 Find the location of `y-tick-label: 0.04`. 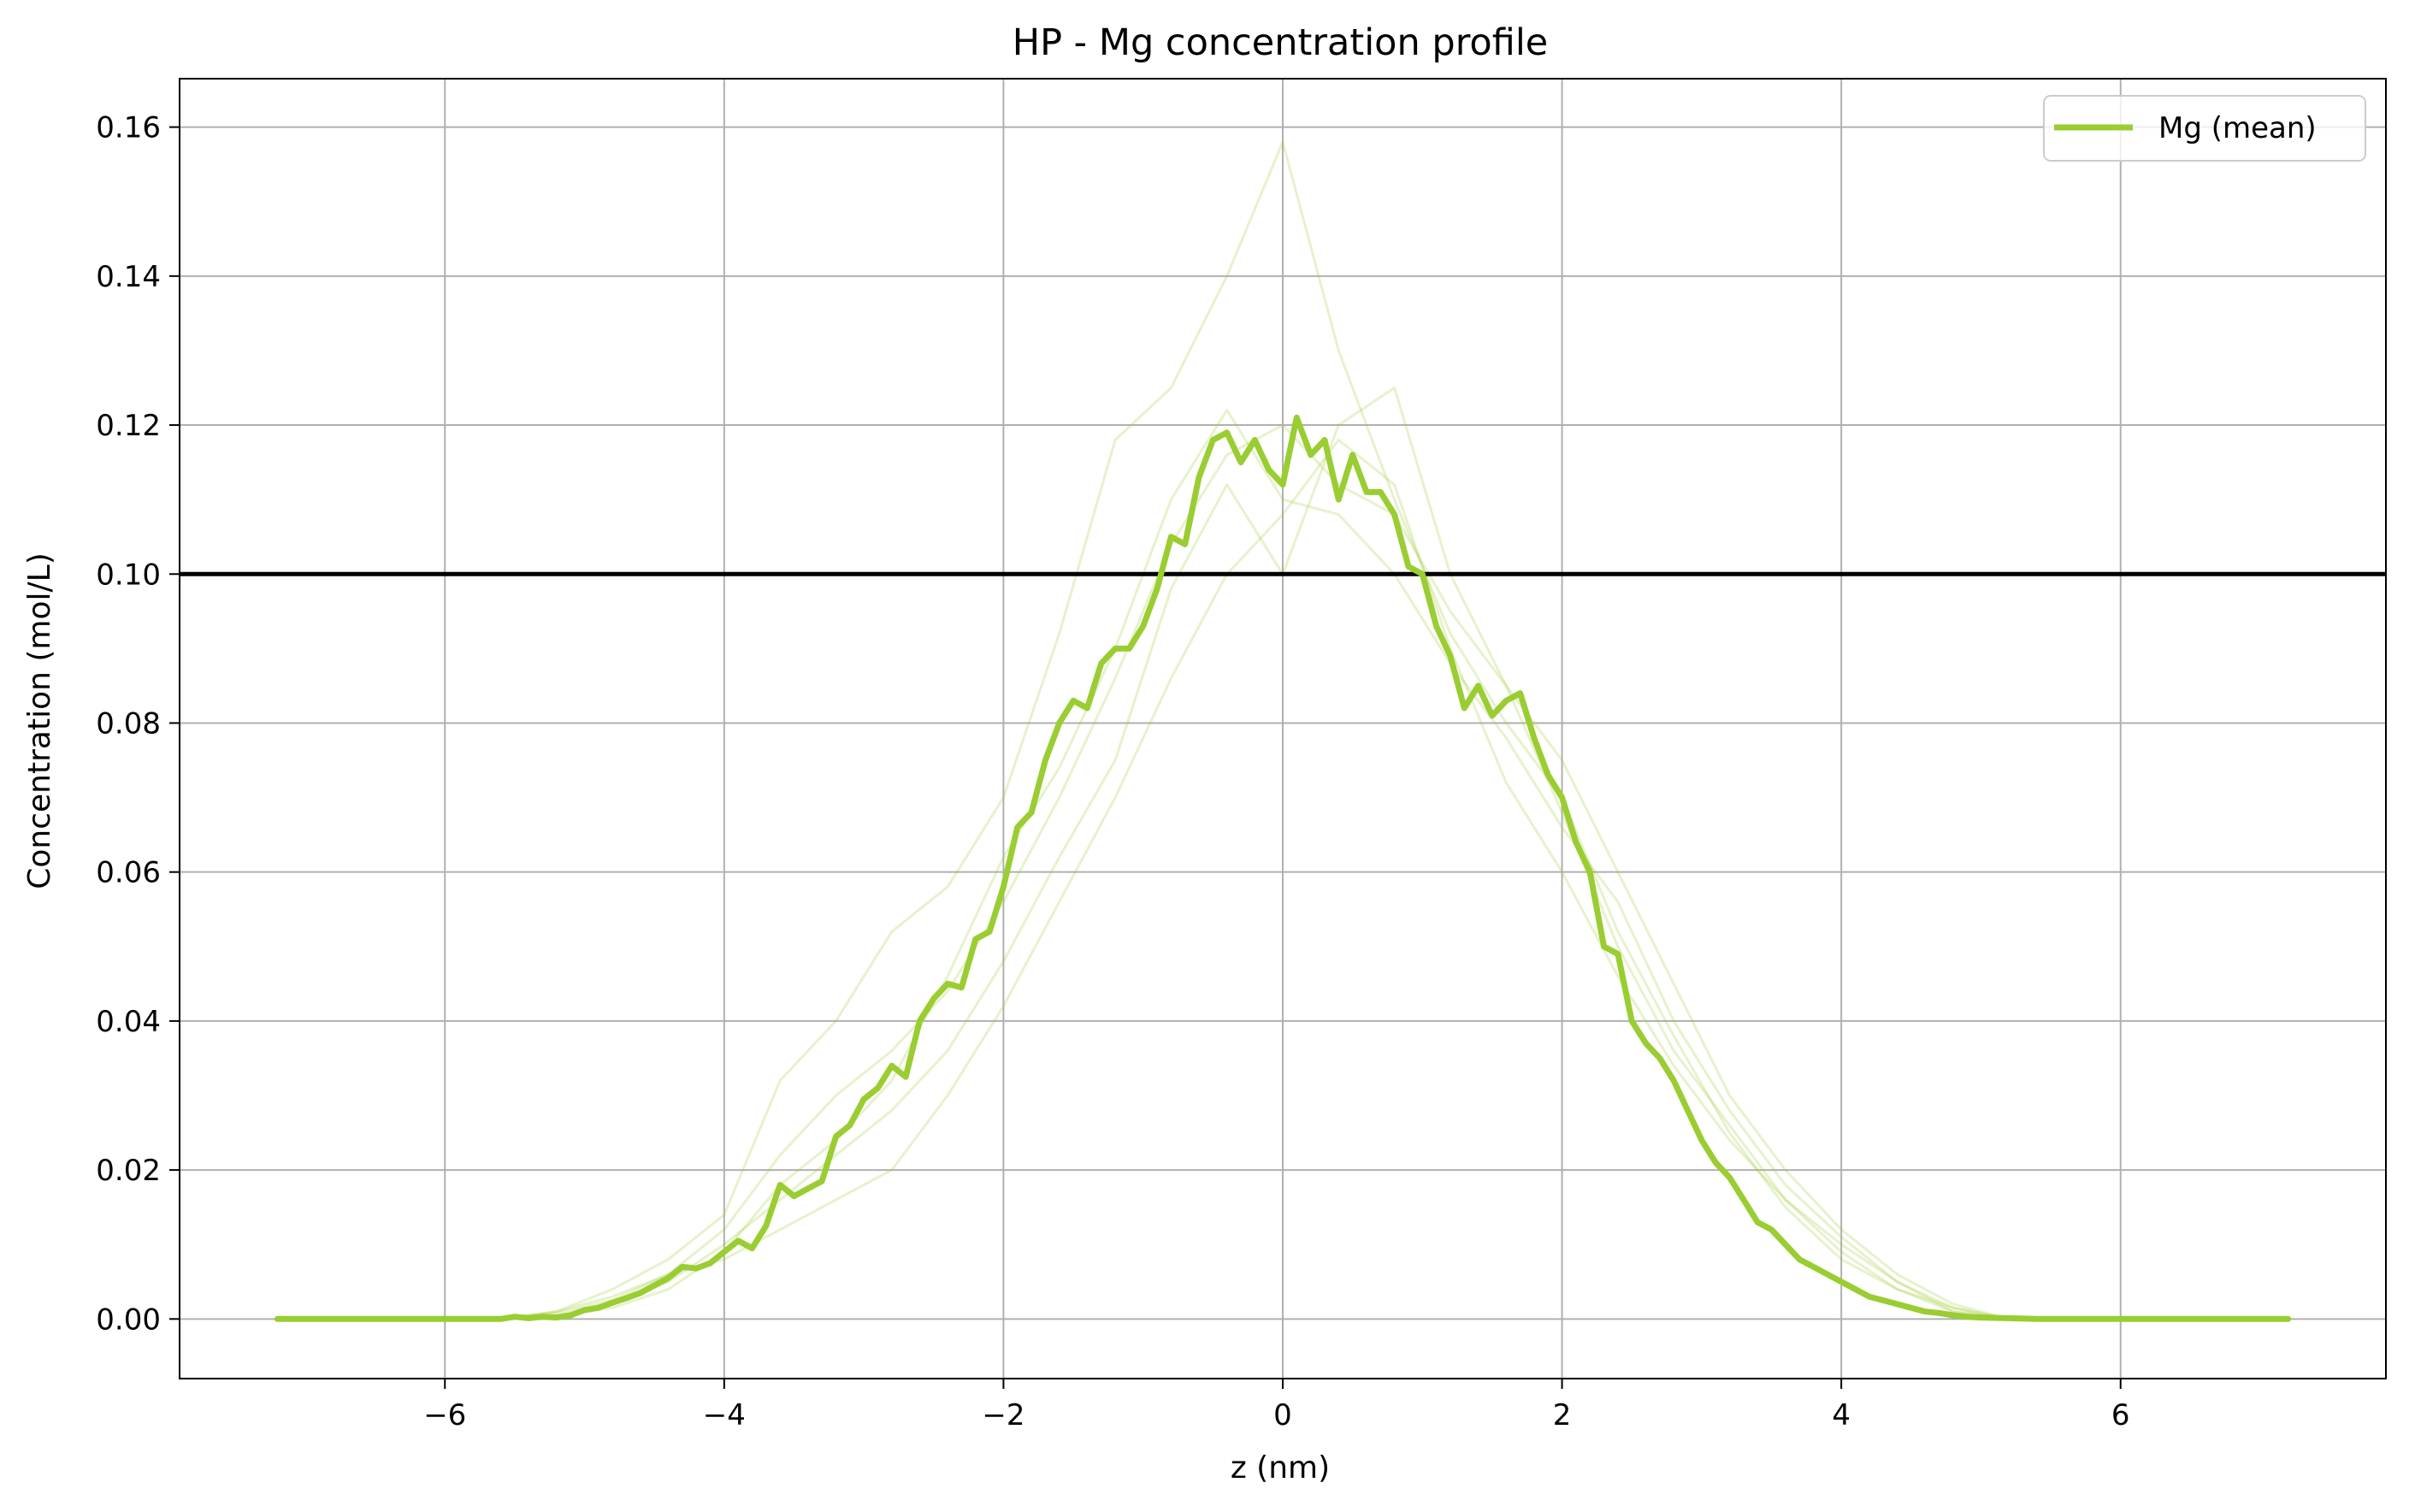

y-tick-label: 0.04 is located at coordinates (128, 1022).